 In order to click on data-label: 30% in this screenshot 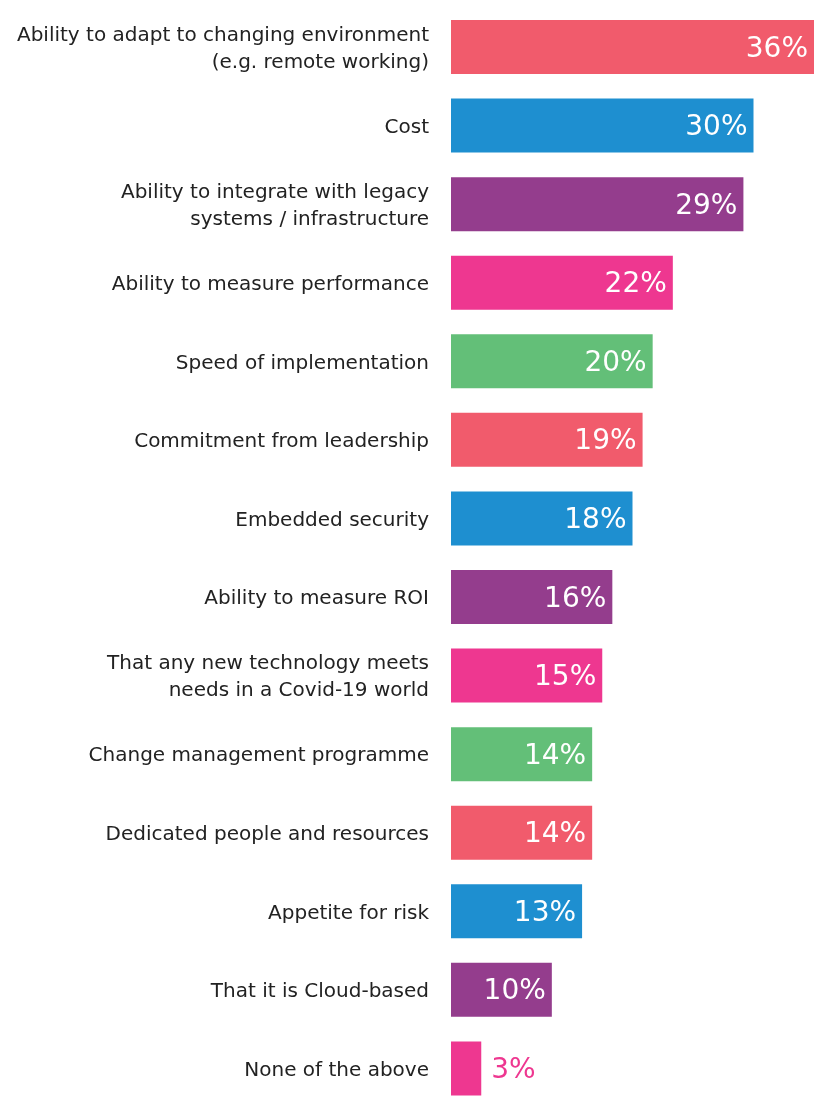, I will do `click(716, 126)`.